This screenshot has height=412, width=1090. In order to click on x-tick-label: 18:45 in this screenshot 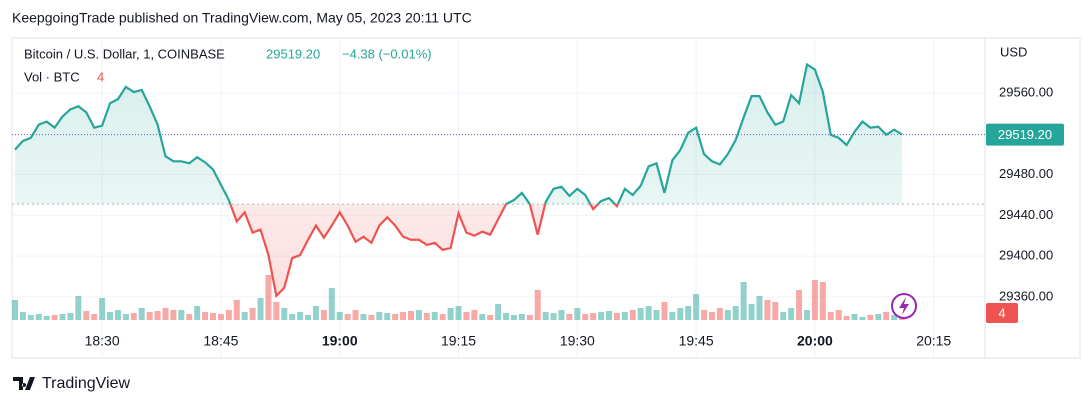, I will do `click(220, 341)`.